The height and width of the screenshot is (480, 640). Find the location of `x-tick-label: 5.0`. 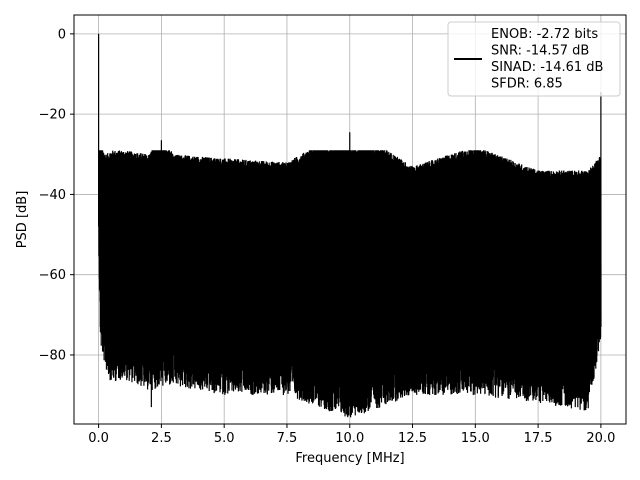

x-tick-label: 5.0 is located at coordinates (224, 438).